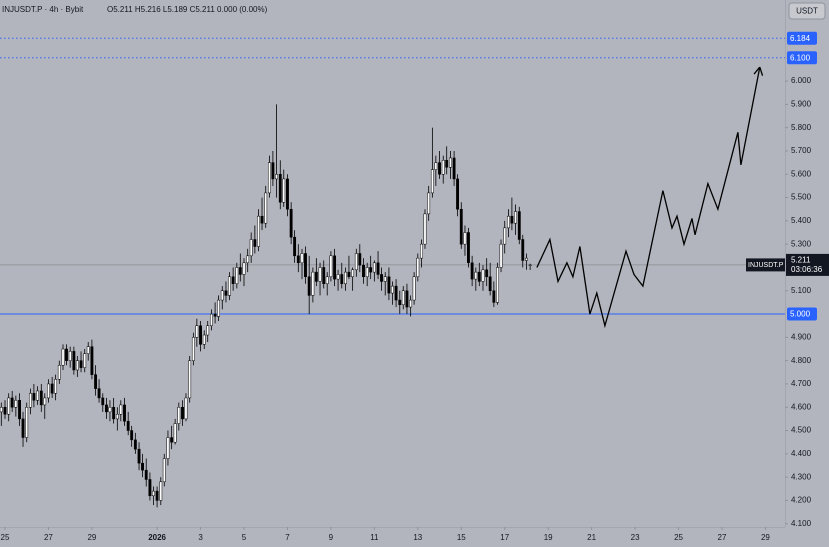 Image resolution: width=829 pixels, height=547 pixels. What do you see at coordinates (157, 537) in the screenshot?
I see `x-tick-label: 2026` at bounding box center [157, 537].